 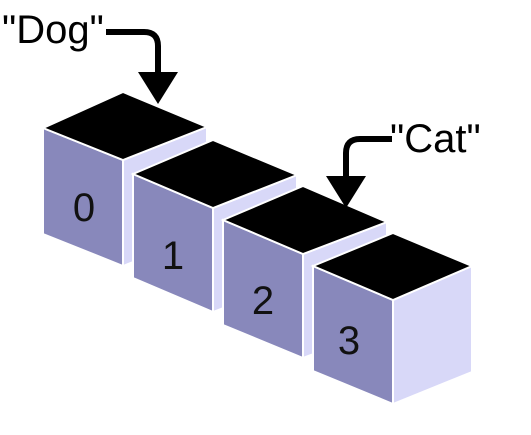 I want to click on pointer-dog-arrow-line, so click(x=133, y=51).